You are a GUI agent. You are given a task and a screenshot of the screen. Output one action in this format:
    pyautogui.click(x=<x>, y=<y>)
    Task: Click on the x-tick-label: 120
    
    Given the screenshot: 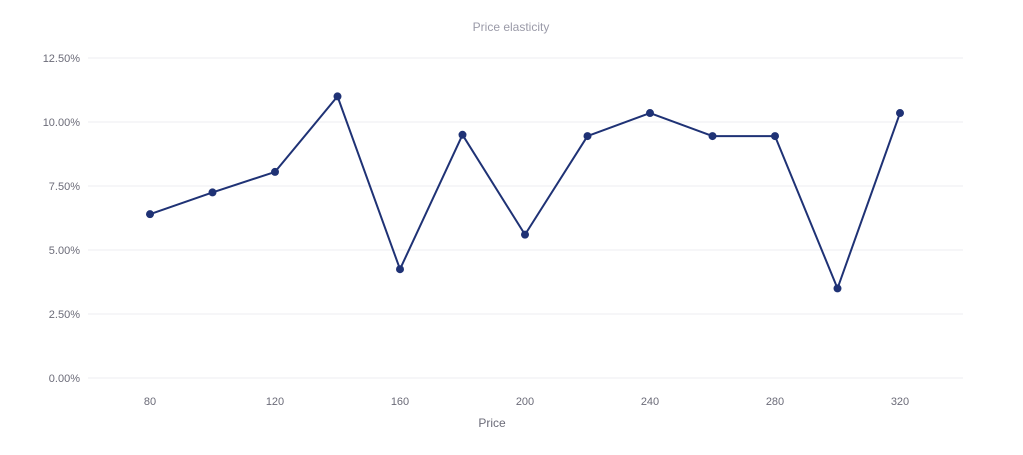 What is the action you would take?
    pyautogui.click(x=275, y=402)
    